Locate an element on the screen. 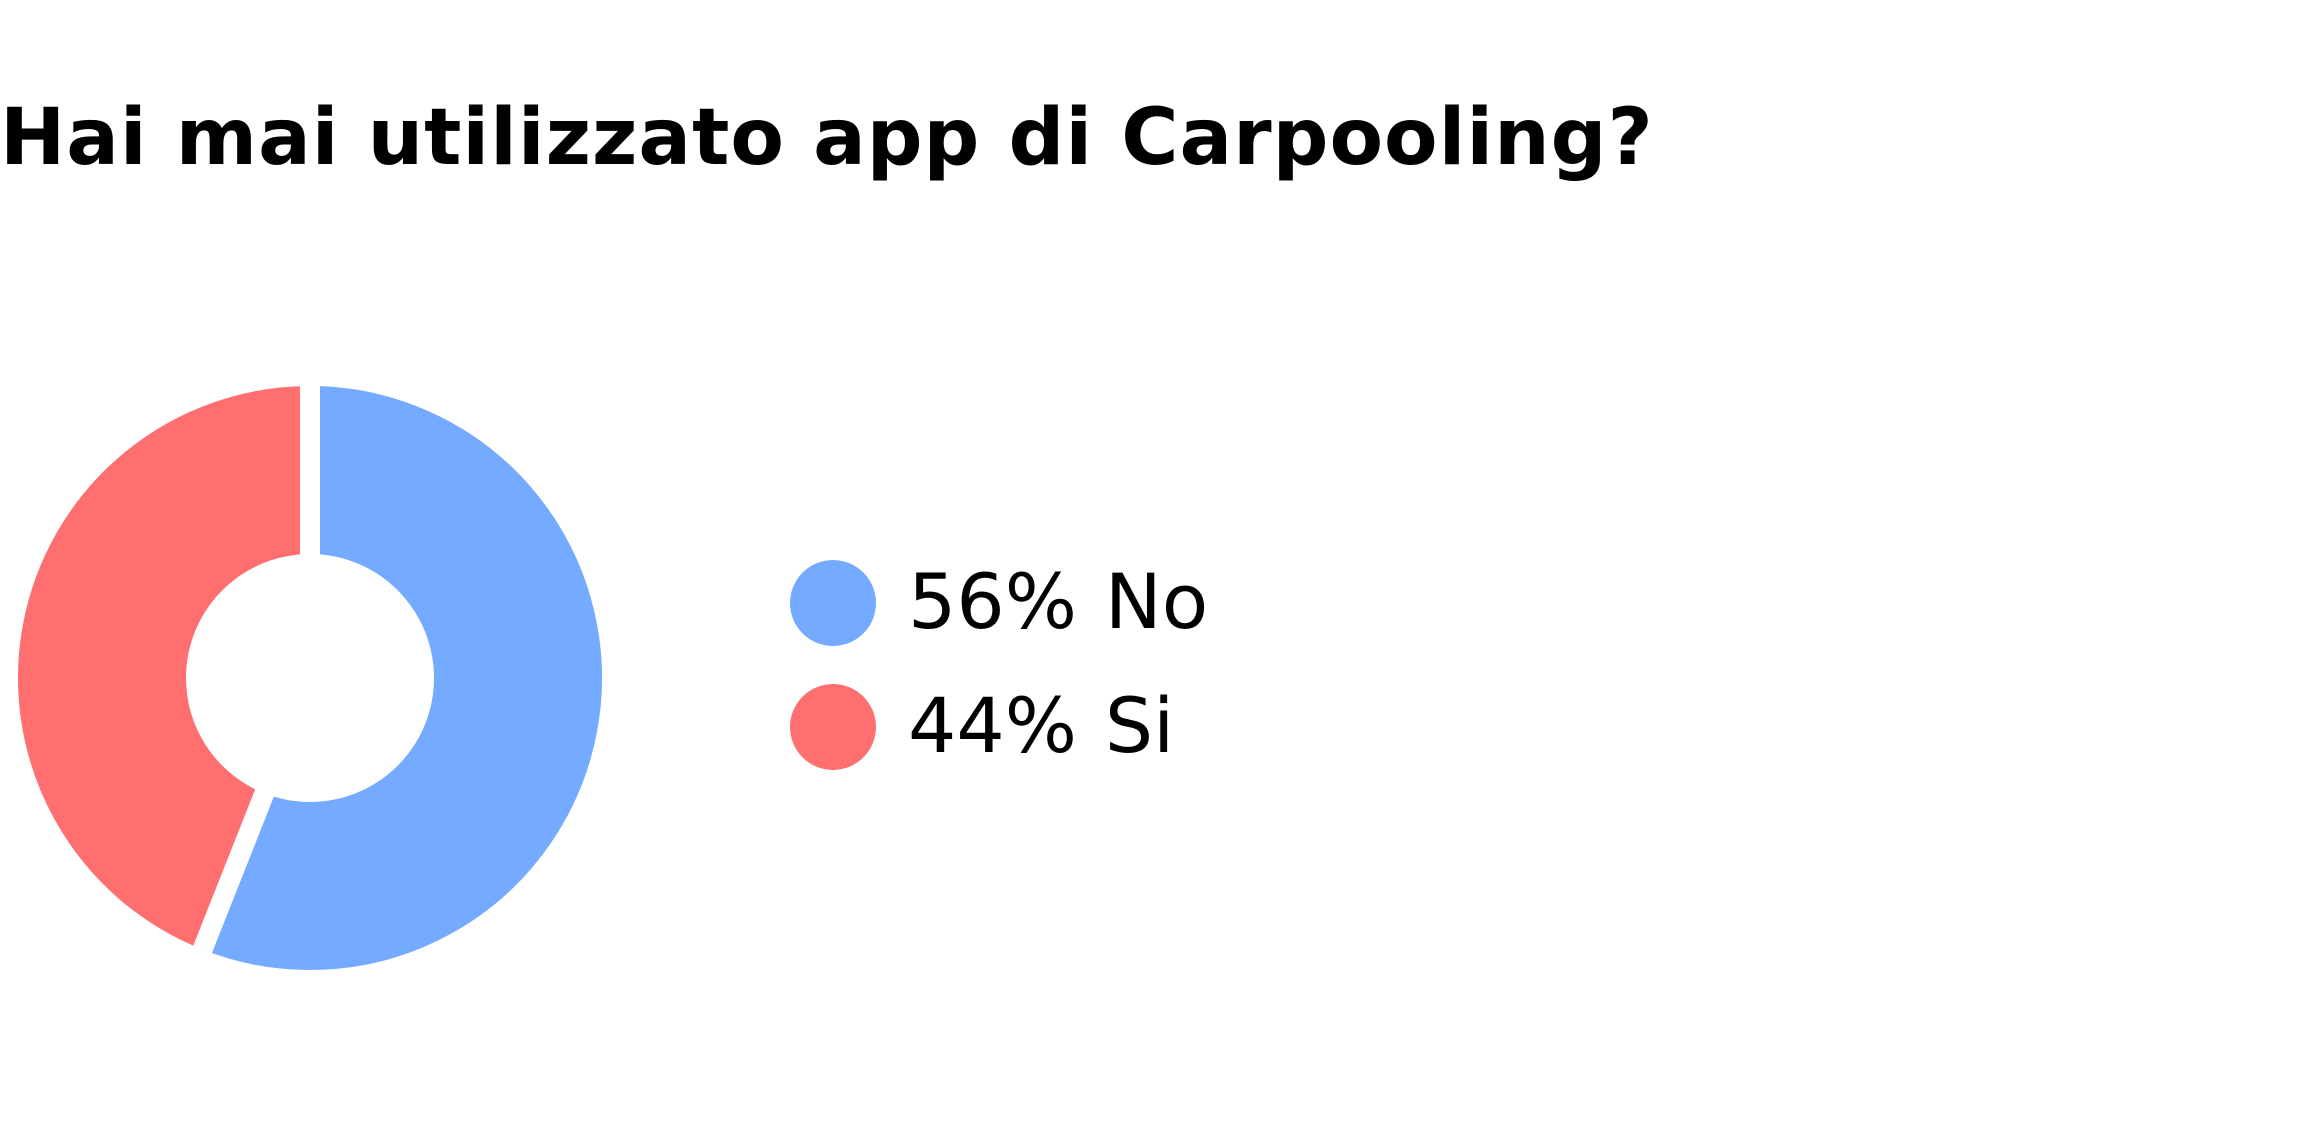  donut-chart is located at coordinates (311, 677).